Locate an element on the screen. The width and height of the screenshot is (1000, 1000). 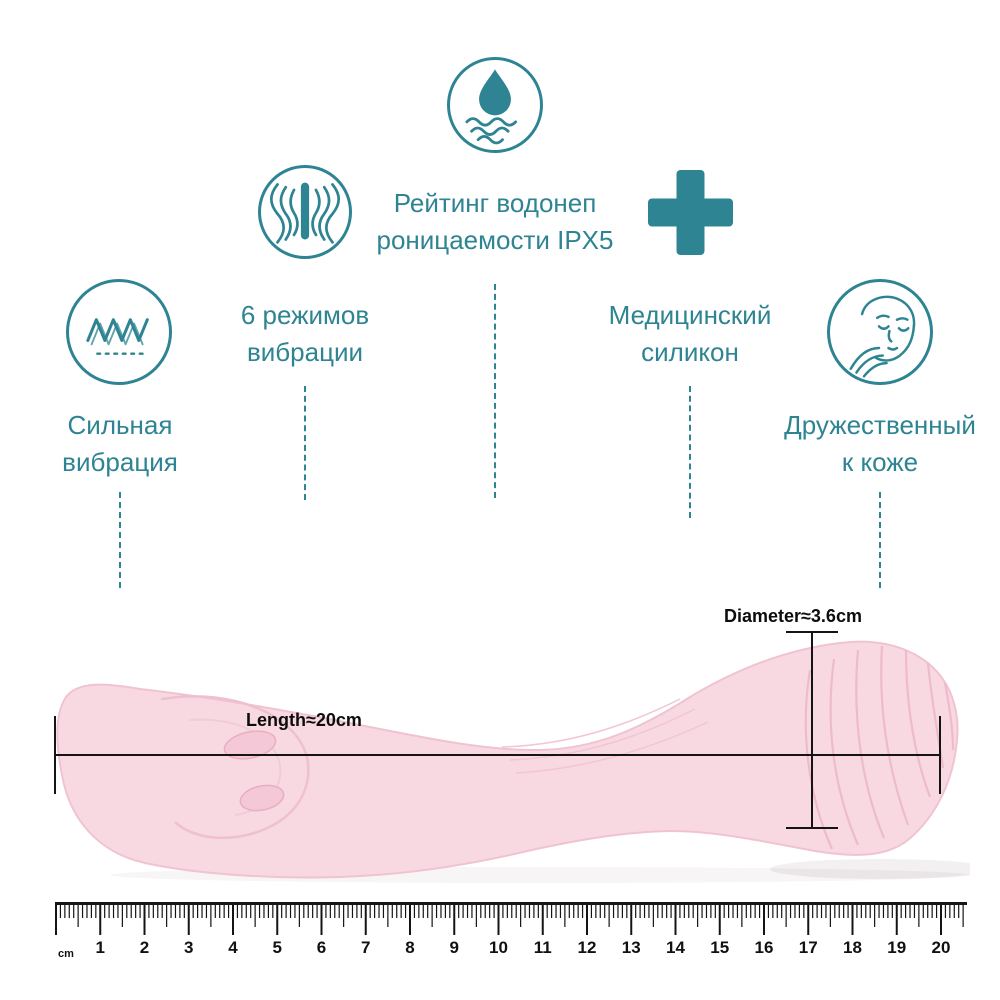
ruler-unit-label: cm is located at coordinates (66, 954).